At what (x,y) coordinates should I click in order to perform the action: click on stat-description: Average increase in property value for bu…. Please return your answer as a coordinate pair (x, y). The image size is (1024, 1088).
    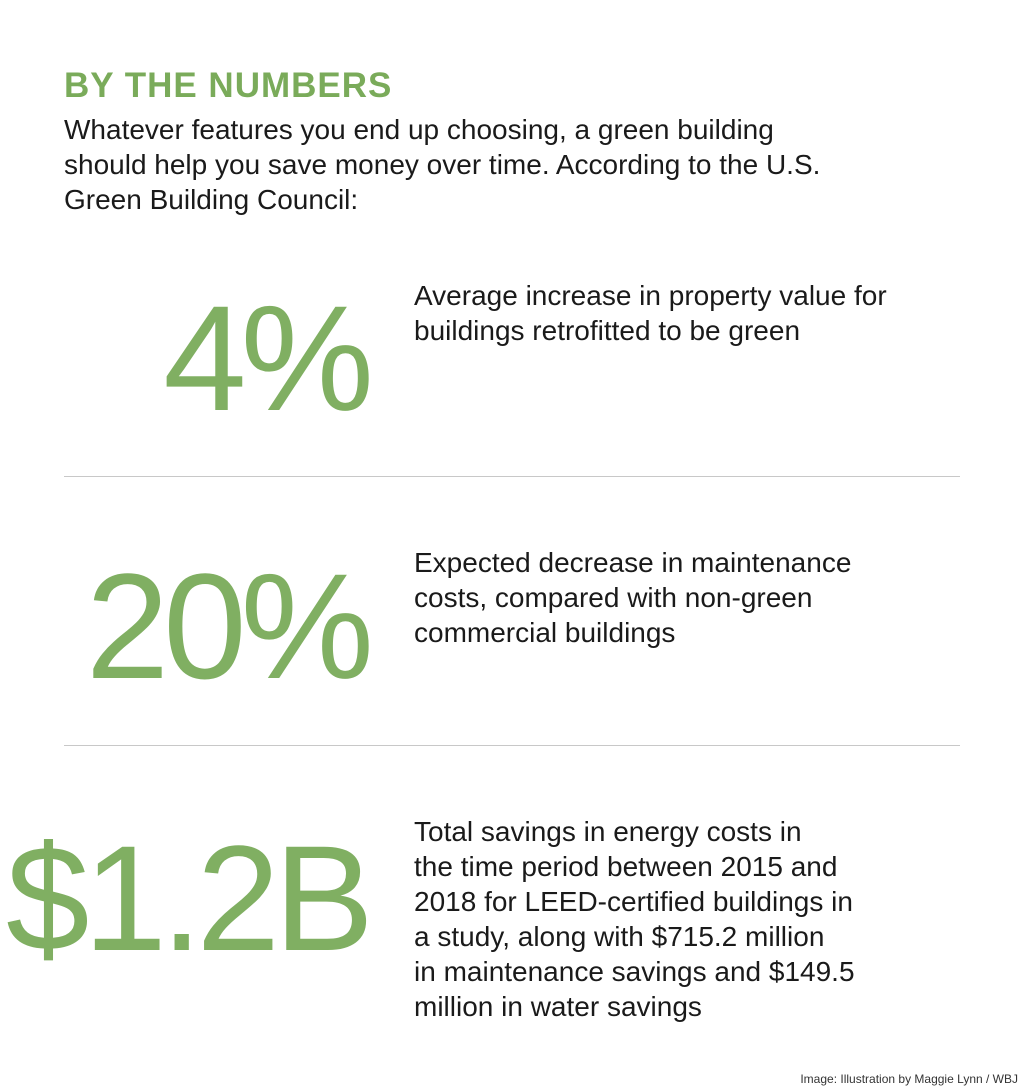
    Looking at the image, I should click on (650, 313).